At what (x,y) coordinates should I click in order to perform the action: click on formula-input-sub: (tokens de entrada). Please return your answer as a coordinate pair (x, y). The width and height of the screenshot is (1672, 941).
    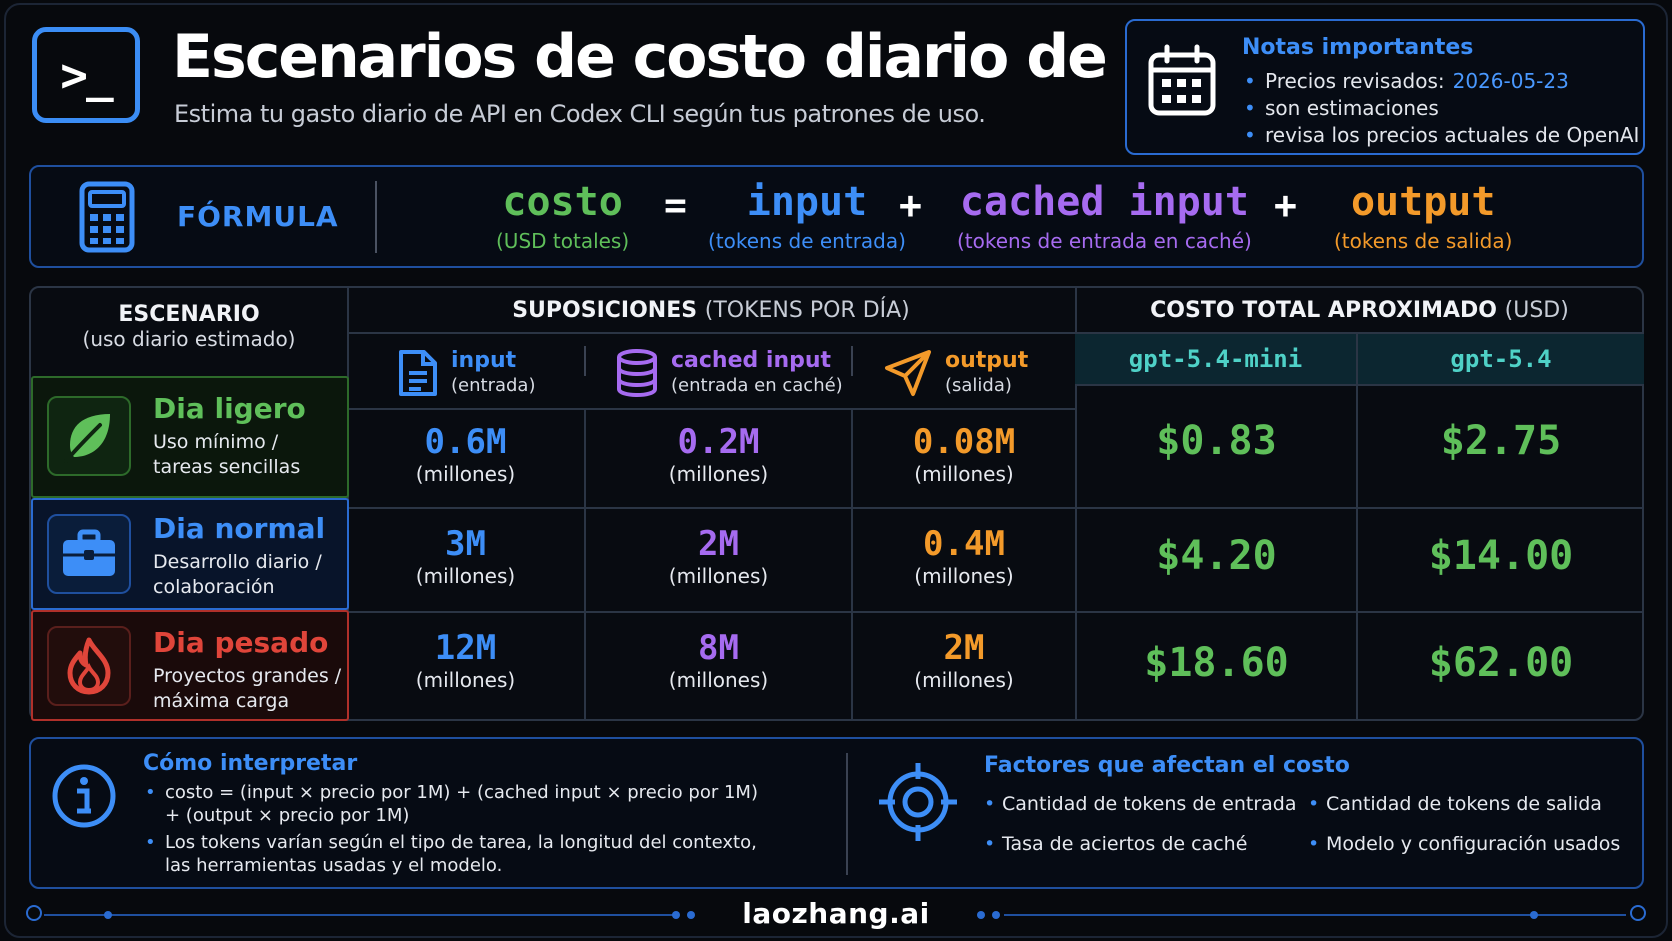
    Looking at the image, I should click on (807, 241).